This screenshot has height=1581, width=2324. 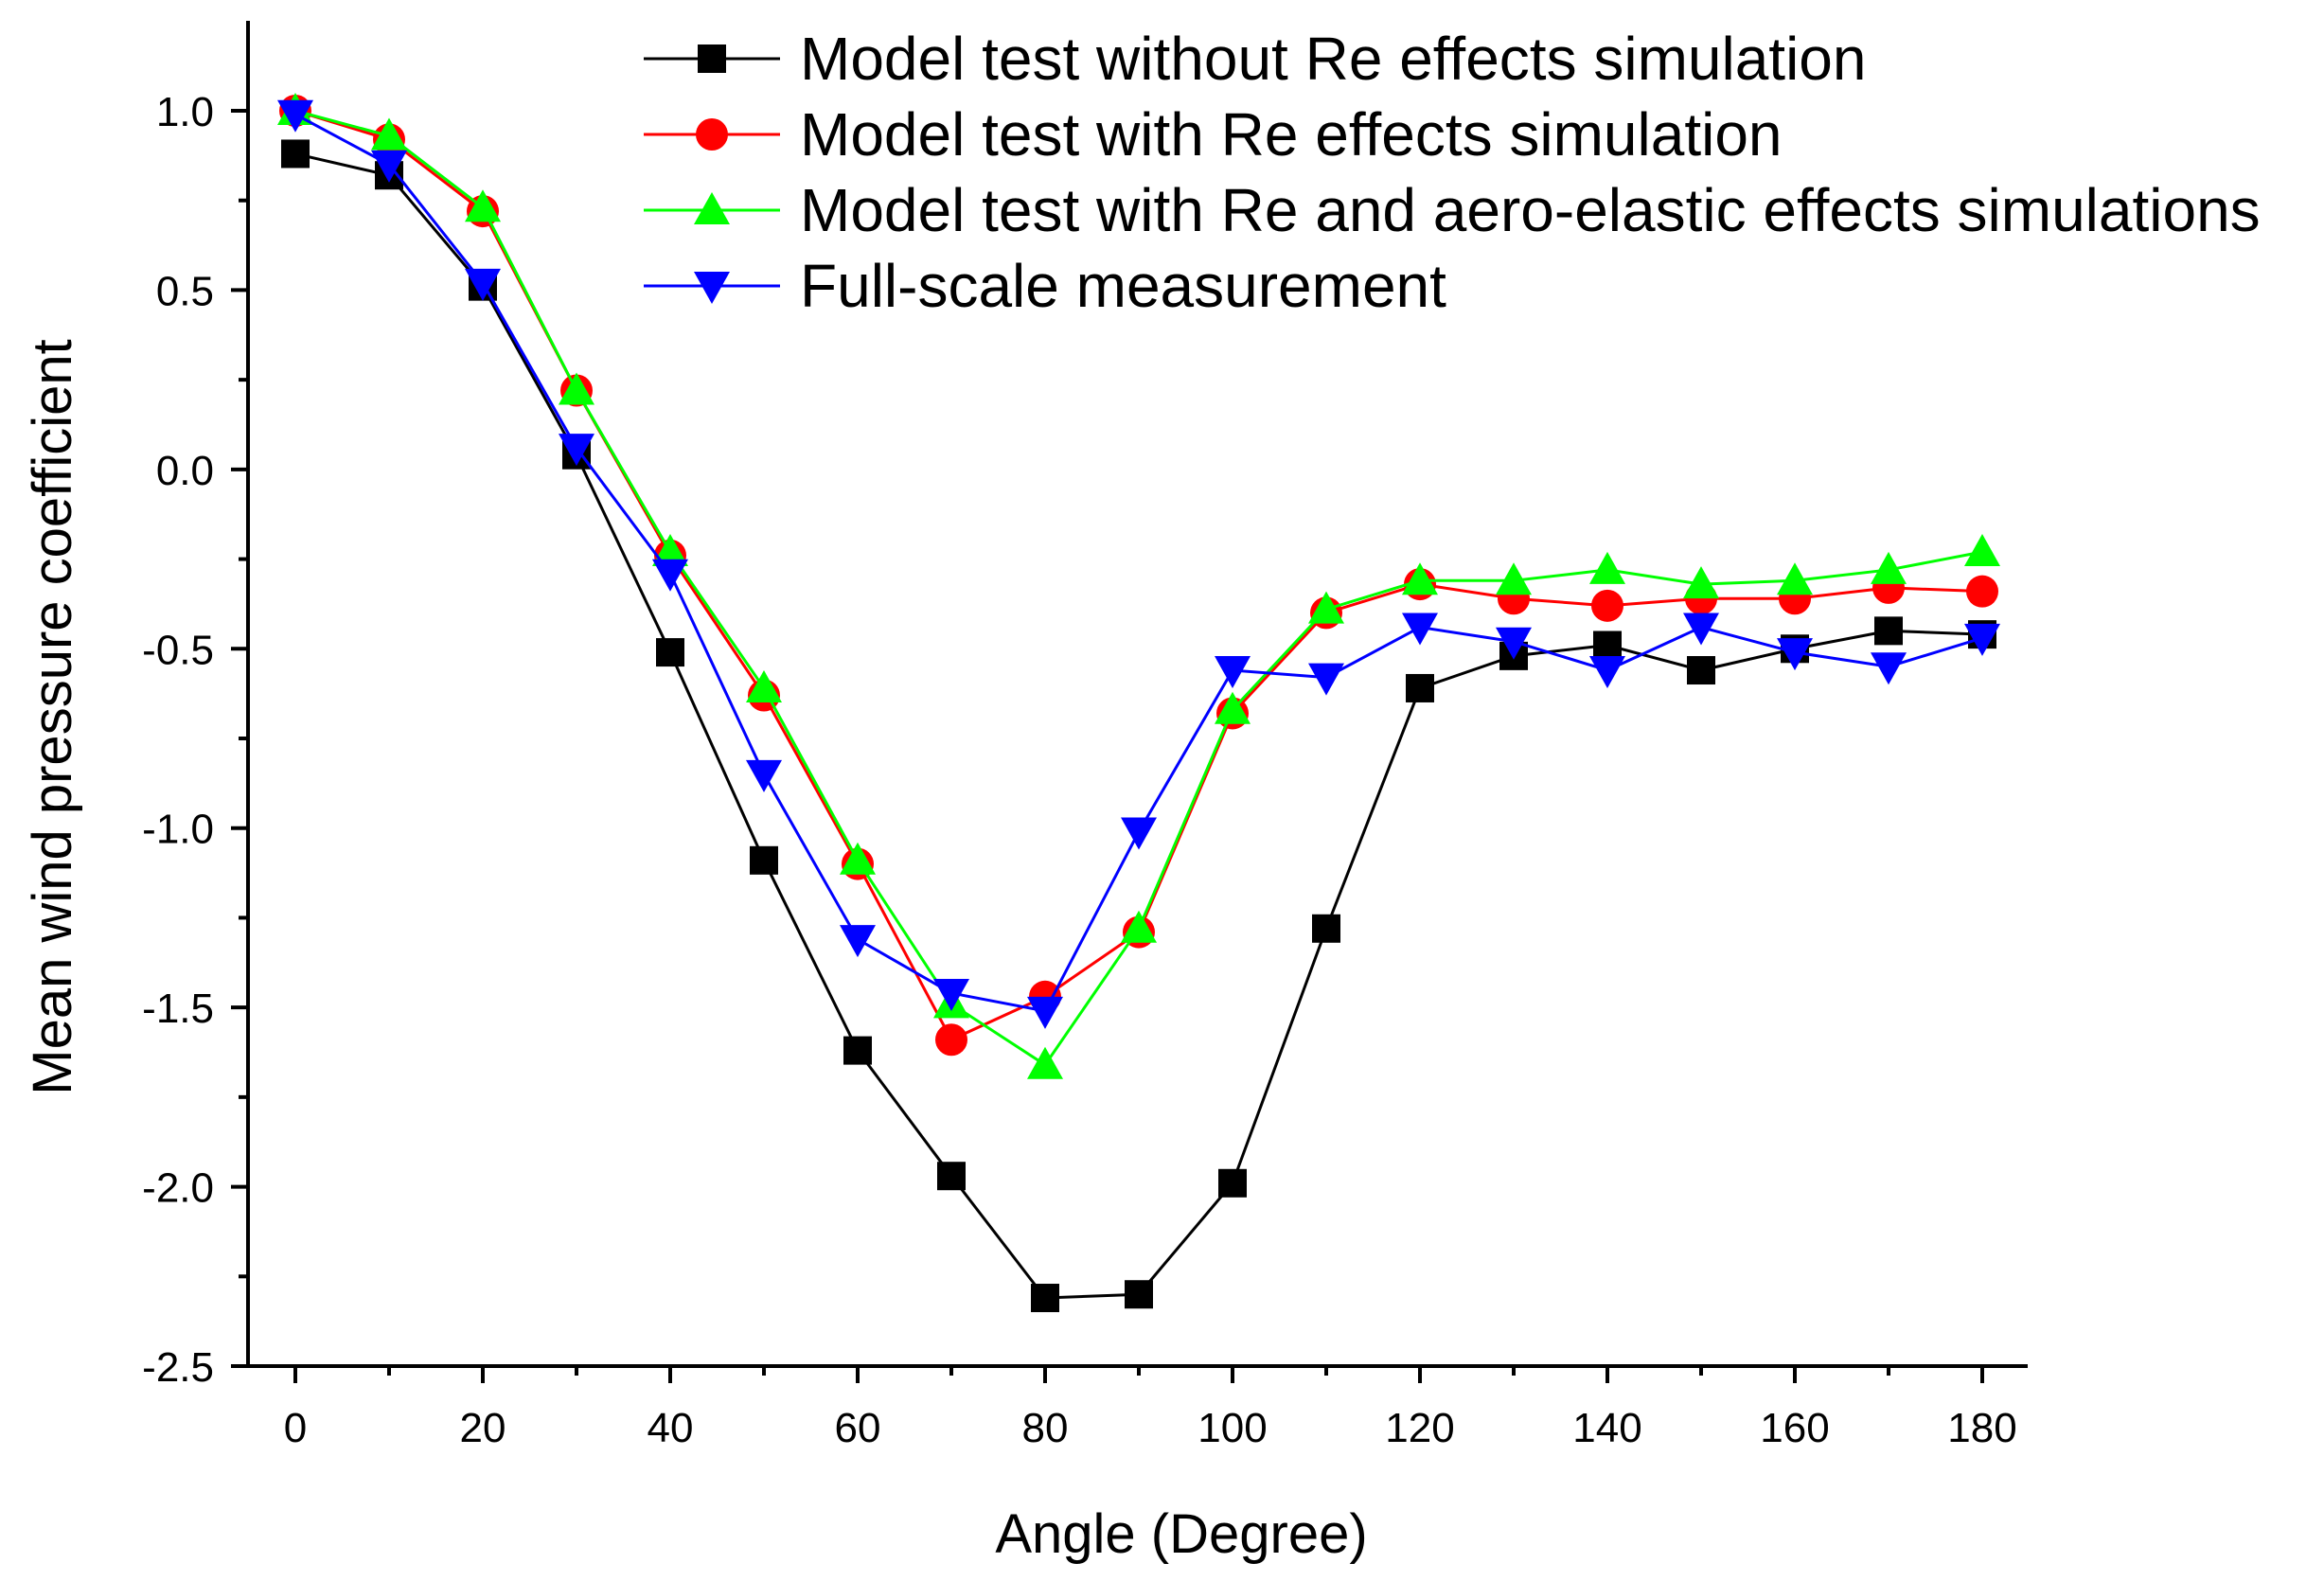 I want to click on legend-label: Full-scale measurement, so click(x=1123, y=286).